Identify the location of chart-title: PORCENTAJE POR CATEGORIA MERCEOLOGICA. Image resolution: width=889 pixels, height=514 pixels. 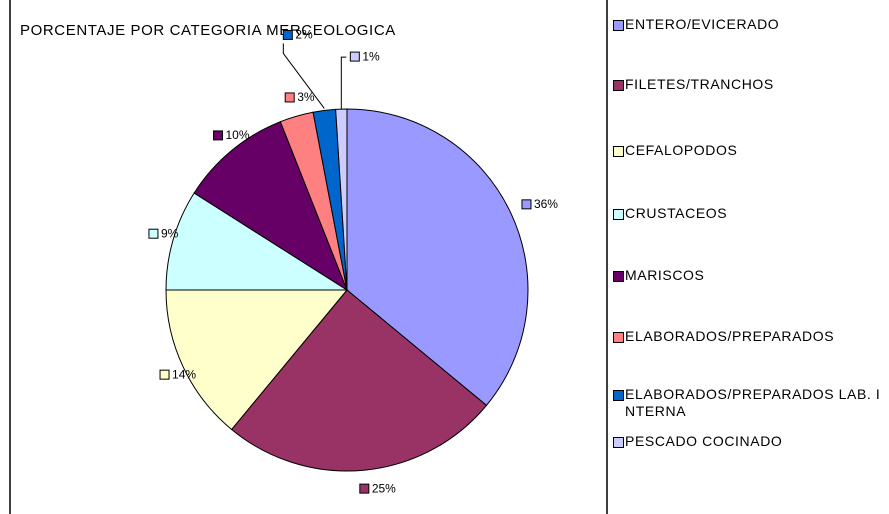
(208, 30).